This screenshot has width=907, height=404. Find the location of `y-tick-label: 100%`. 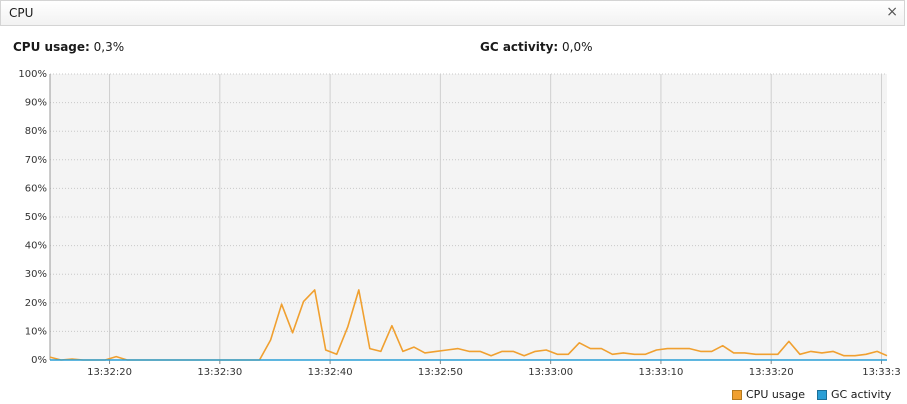

y-tick-label: 100% is located at coordinates (32, 74).